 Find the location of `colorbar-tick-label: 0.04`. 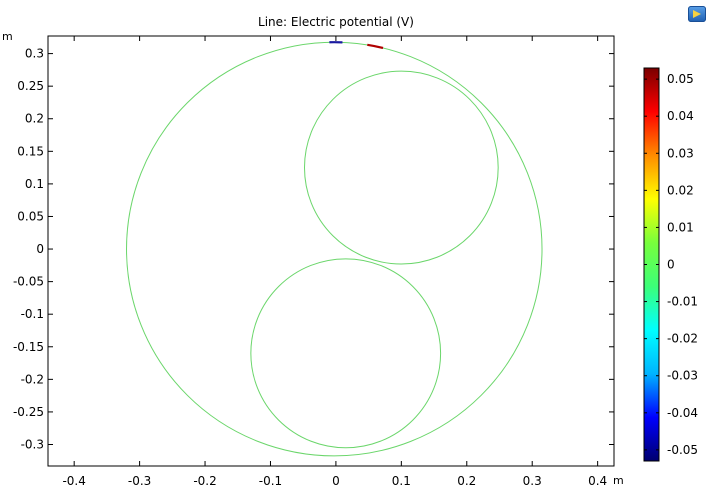

colorbar-tick-label: 0.04 is located at coordinates (680, 116).